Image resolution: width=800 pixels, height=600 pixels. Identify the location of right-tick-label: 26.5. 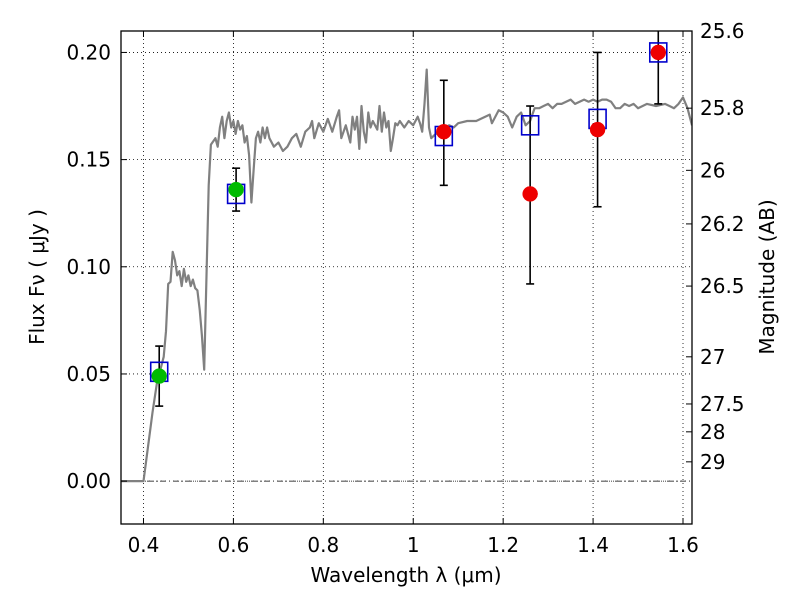
(722, 286).